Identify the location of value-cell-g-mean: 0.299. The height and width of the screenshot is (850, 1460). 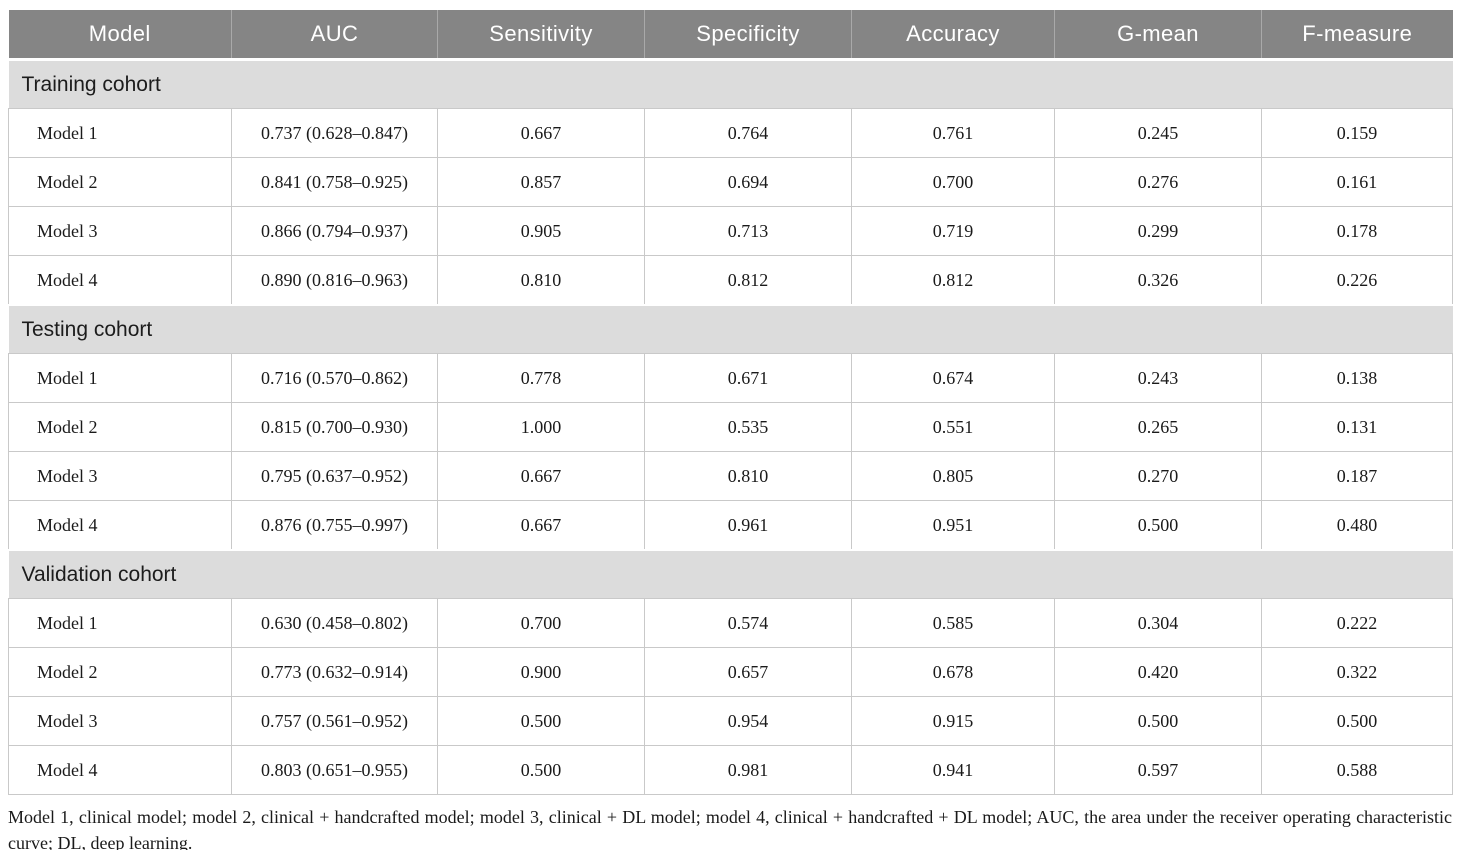
(1158, 231).